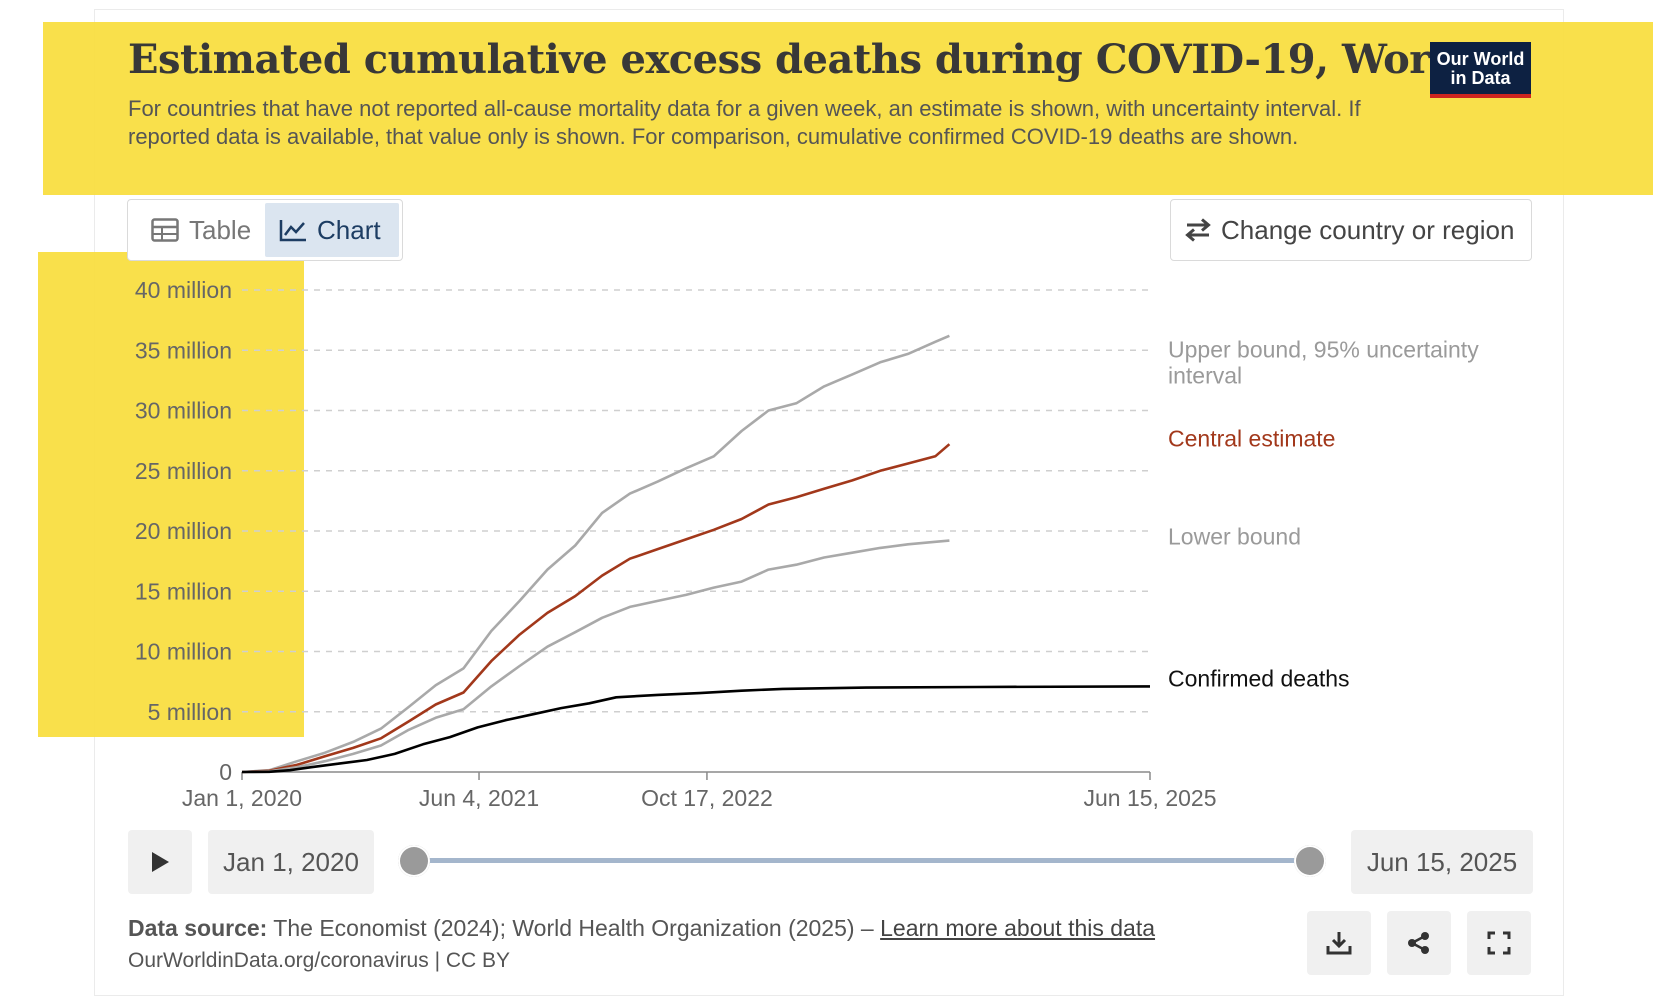 The height and width of the screenshot is (998, 1668). Describe the element at coordinates (1310, 861) in the screenshot. I see `timeline-end-handle` at that location.